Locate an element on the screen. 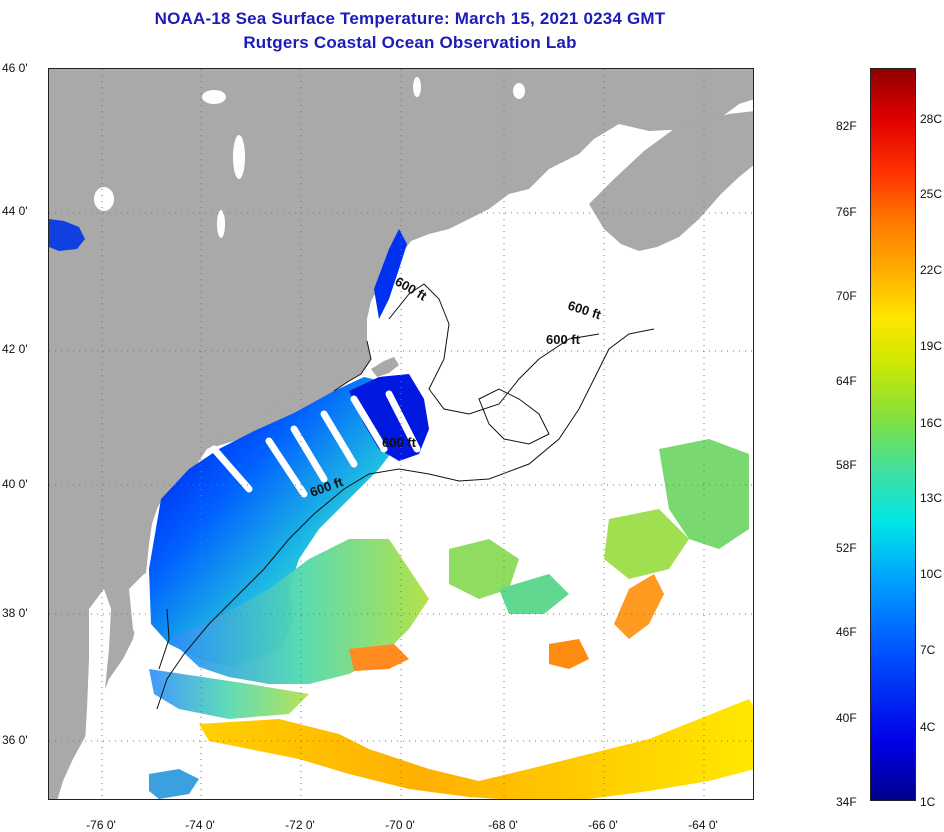 Image resolution: width=944 pixels, height=832 pixels. land-long-island is located at coordinates (274, 417).